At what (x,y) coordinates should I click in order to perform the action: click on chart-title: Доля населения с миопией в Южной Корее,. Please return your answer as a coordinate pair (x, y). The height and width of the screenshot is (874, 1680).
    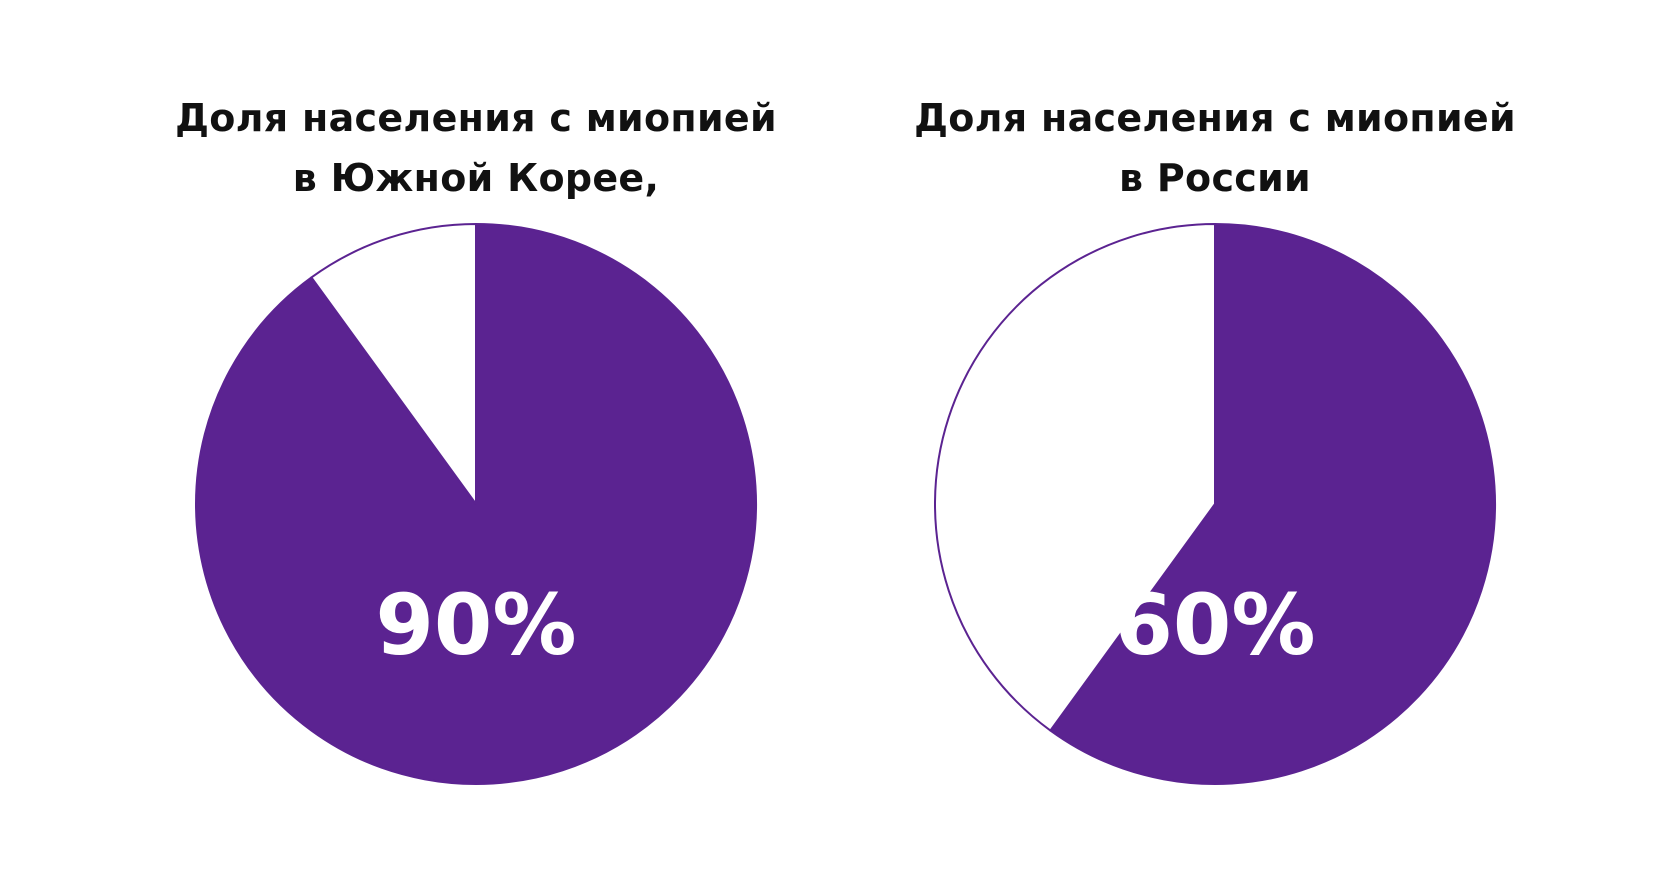
    Looking at the image, I should click on (476, 148).